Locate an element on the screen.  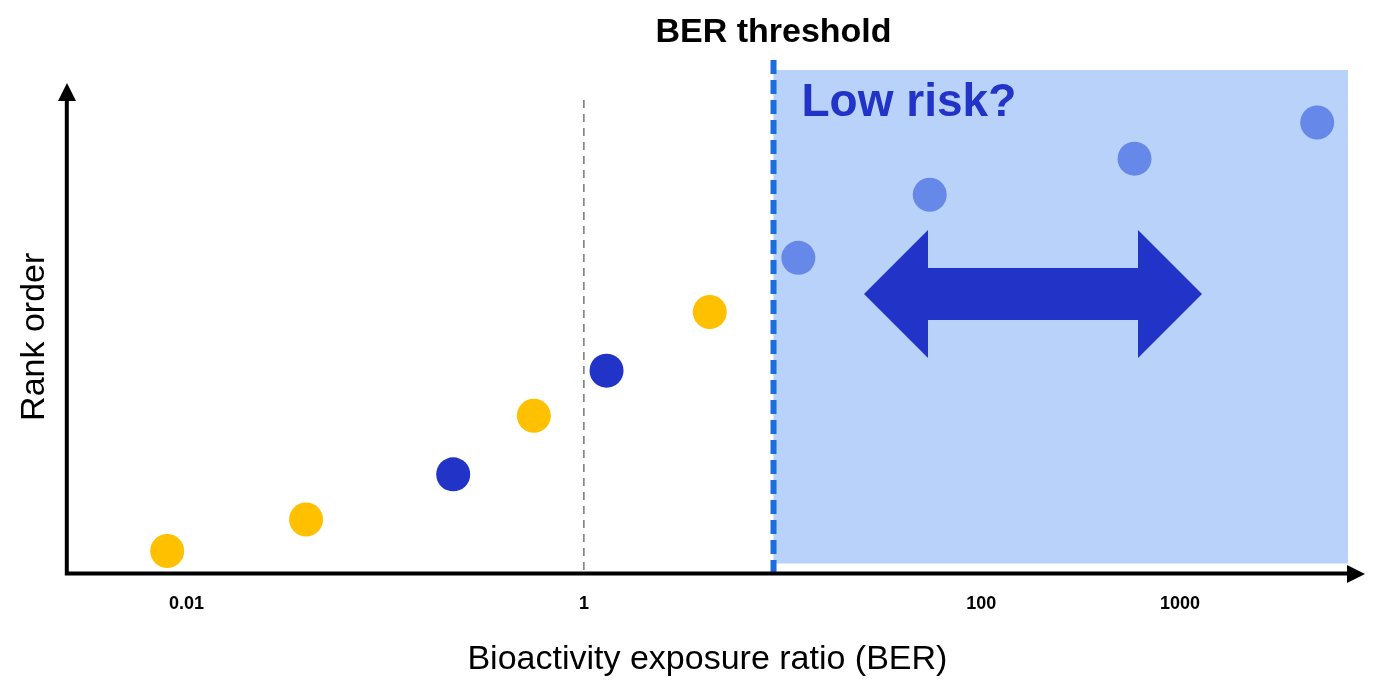
ref-line-label: BER threshold is located at coordinates (773, 30).